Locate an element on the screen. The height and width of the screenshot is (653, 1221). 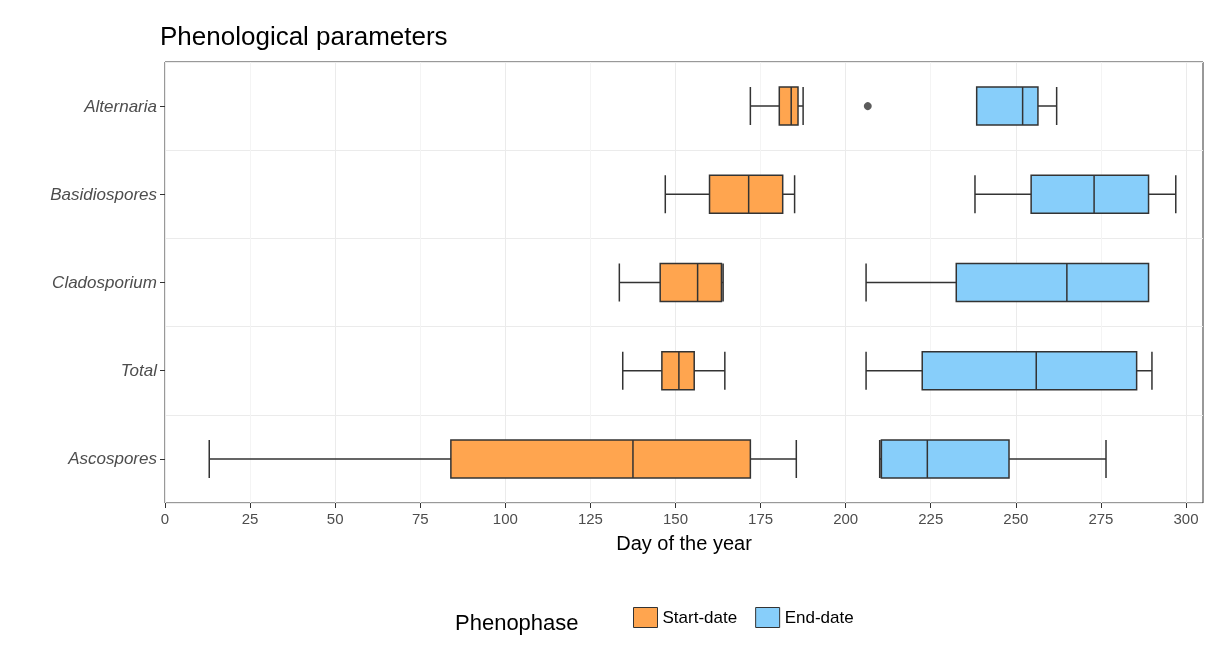
x-tick-label: 300 is located at coordinates (1186, 518).